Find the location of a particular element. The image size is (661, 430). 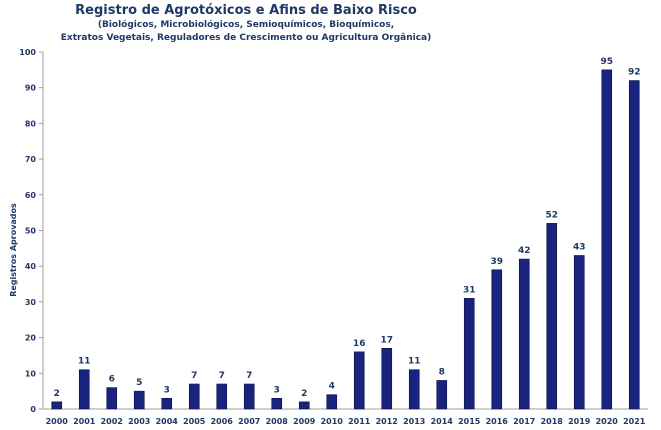

x-tick-label: 2004 is located at coordinates (167, 421).